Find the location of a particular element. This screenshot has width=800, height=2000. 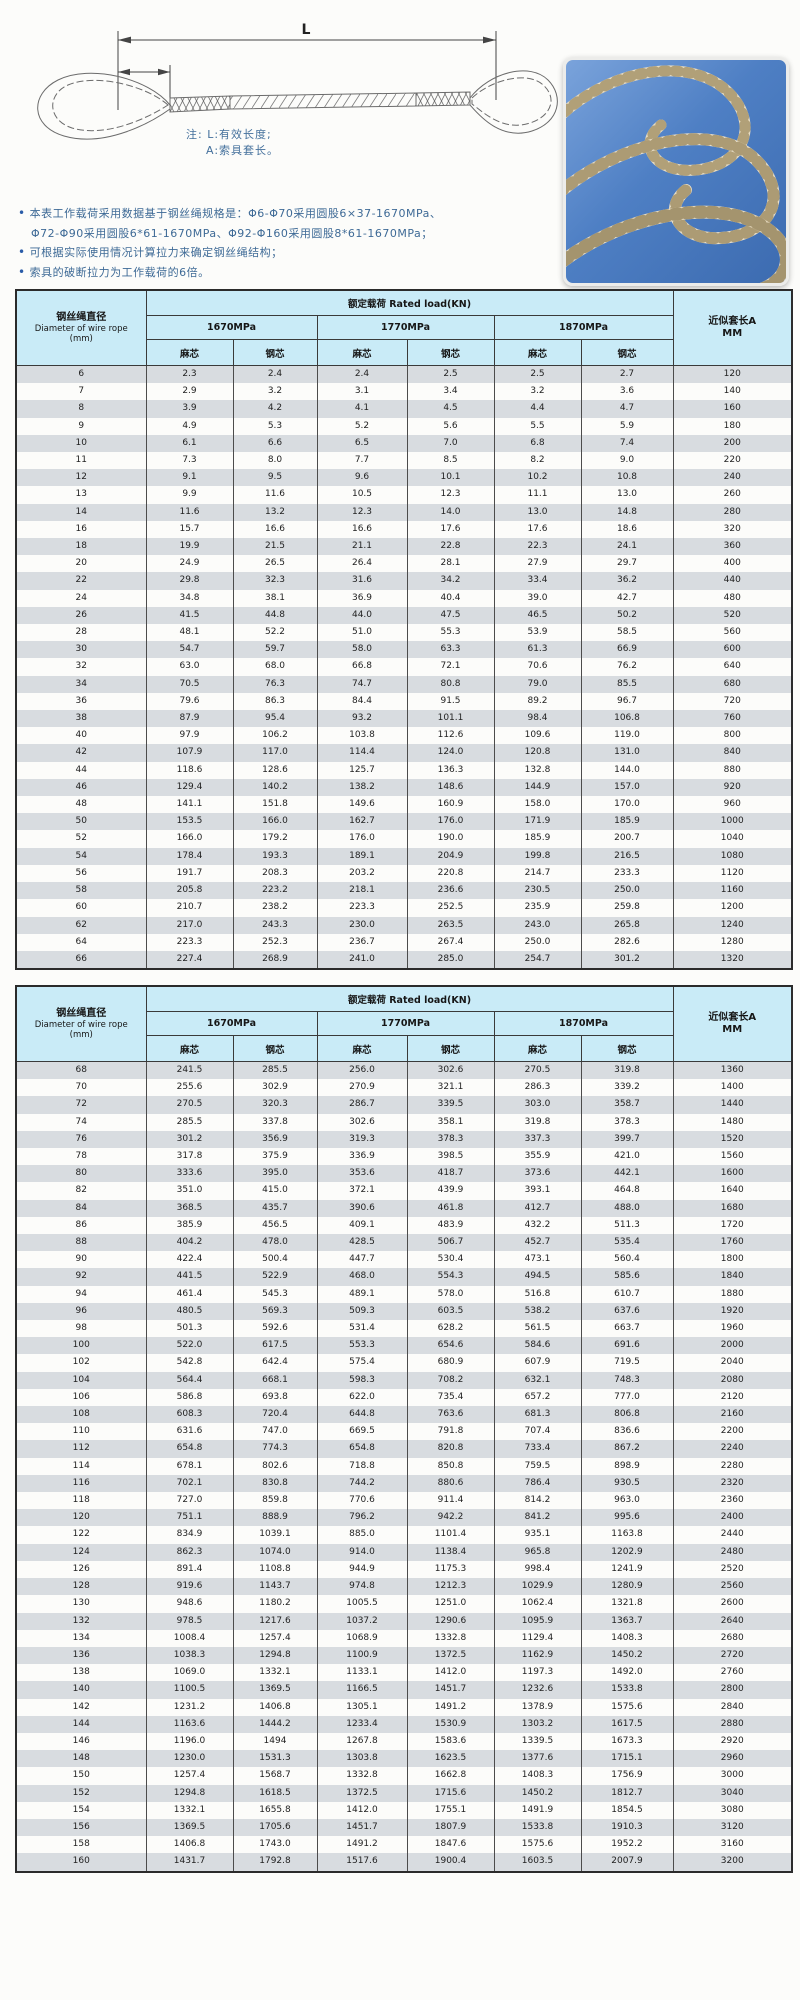

table-cell: 1369.5 is located at coordinates (189, 1827).